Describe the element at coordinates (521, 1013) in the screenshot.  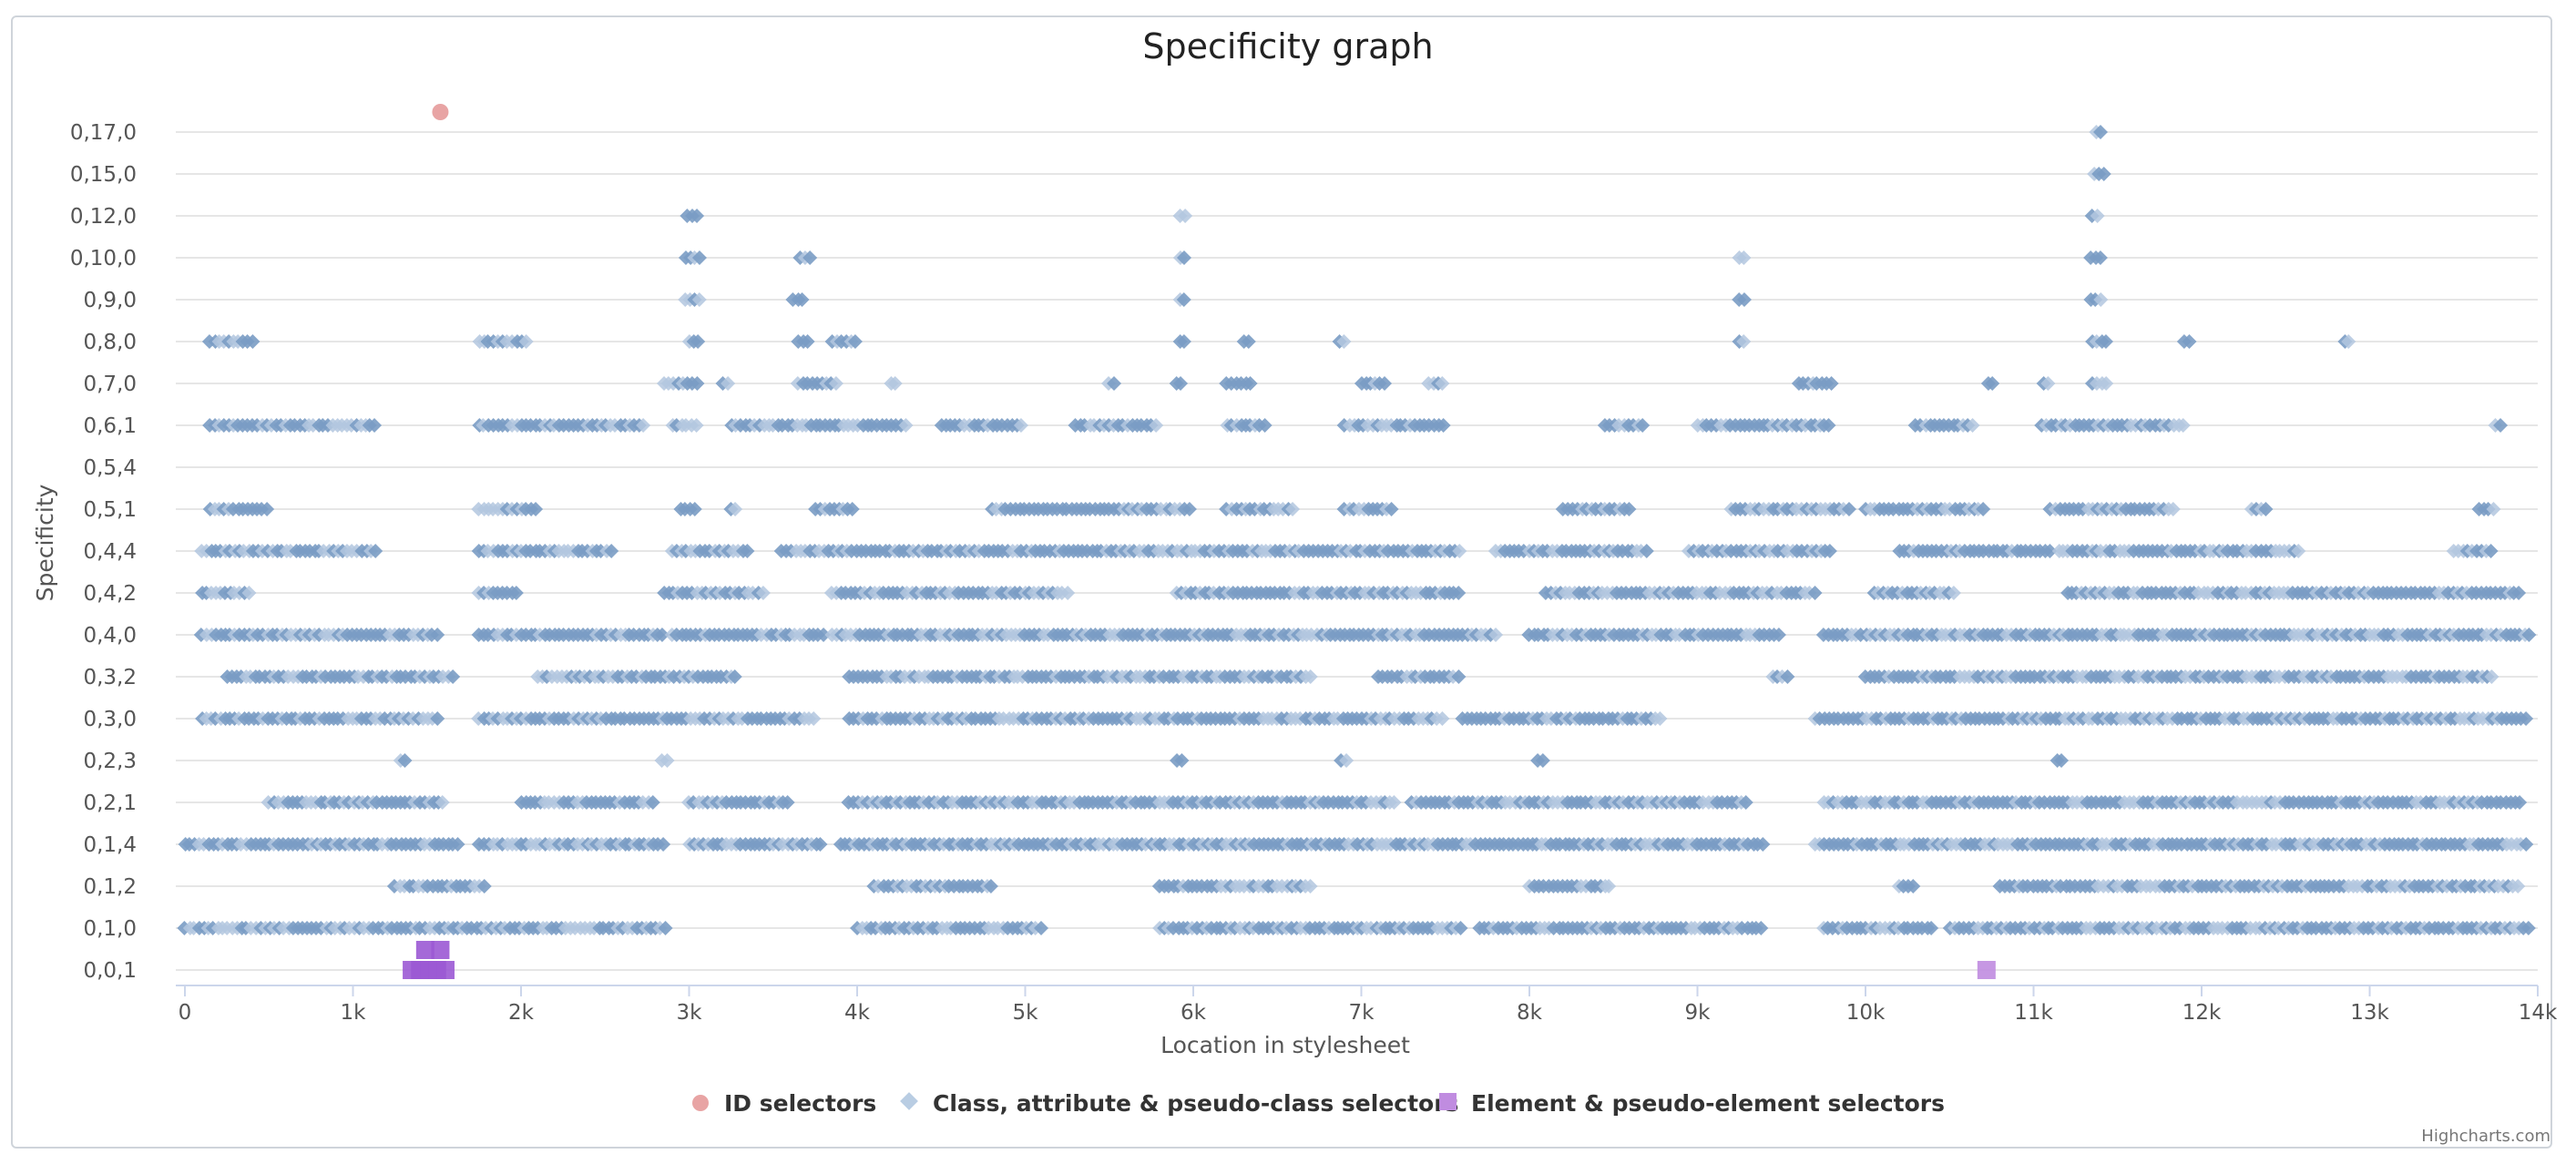
I see `x-tick-label: 2k` at that location.